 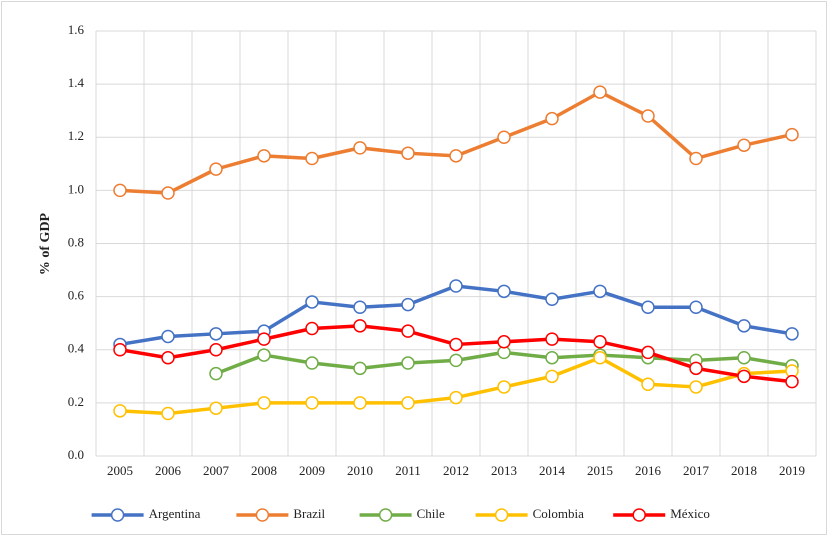 What do you see at coordinates (309, 513) in the screenshot?
I see `legend-label: Brazil` at bounding box center [309, 513].